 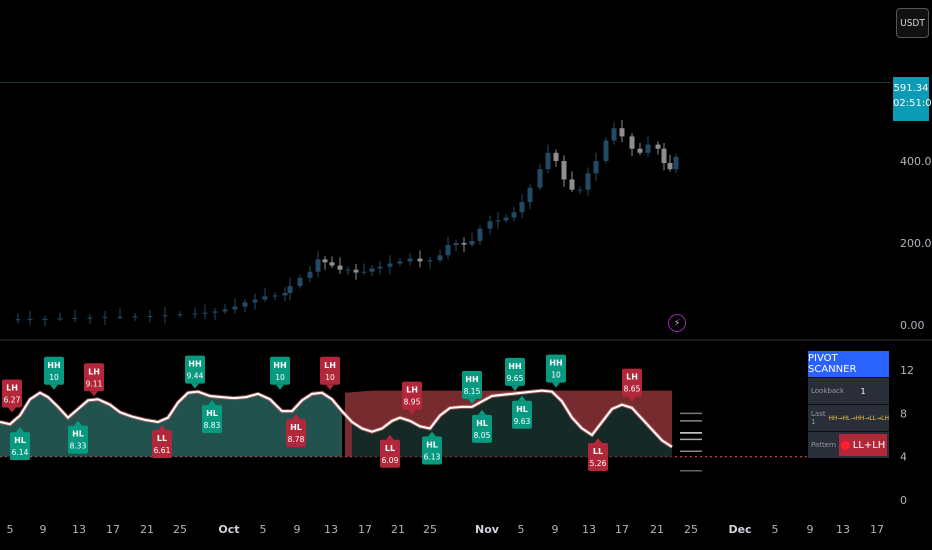 What do you see at coordinates (869, 445) in the screenshot?
I see `scanner-value: LL+LH` at bounding box center [869, 445].